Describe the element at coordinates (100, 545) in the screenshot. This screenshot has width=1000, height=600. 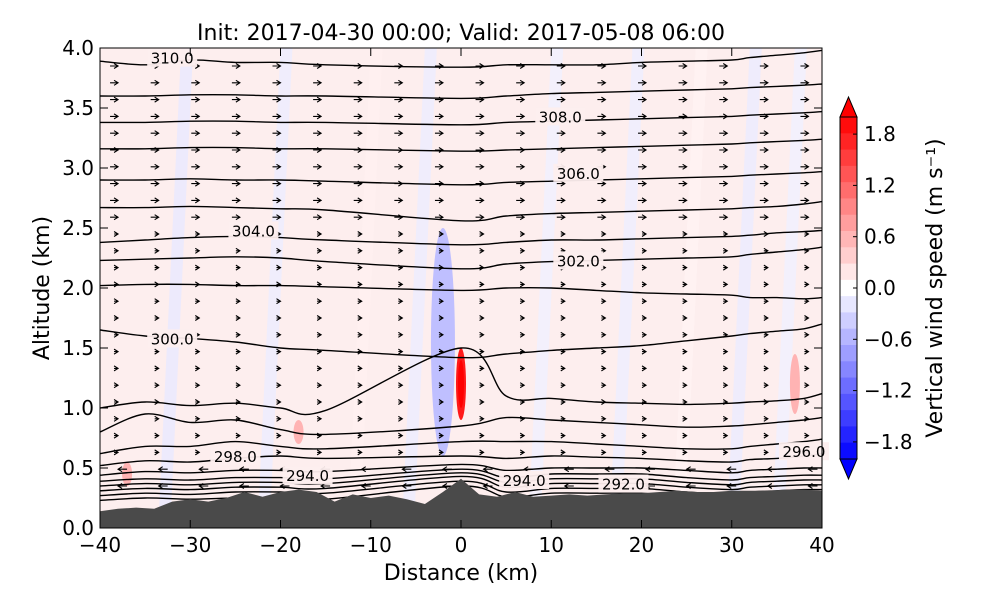
I see `x-tick-label: −40` at that location.